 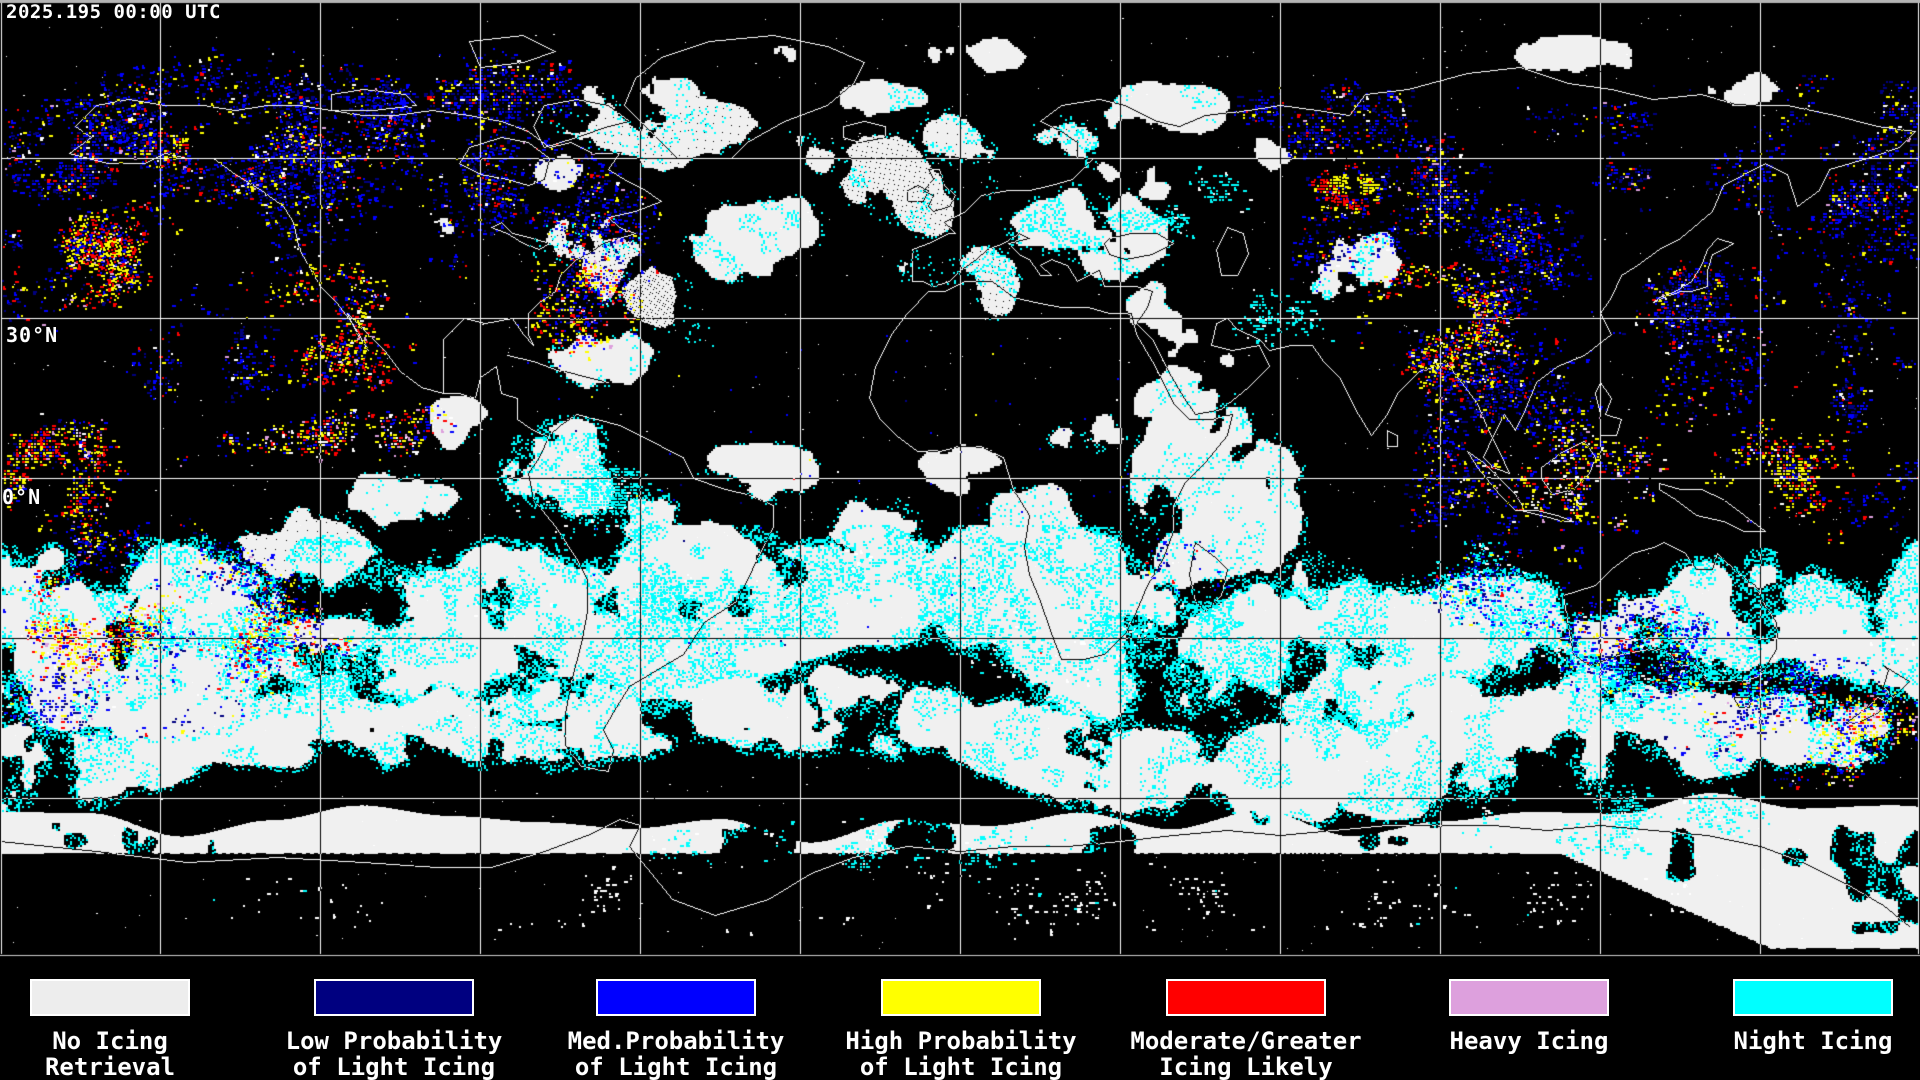 I want to click on legend-label-line: Med.Probability, so click(x=676, y=1041).